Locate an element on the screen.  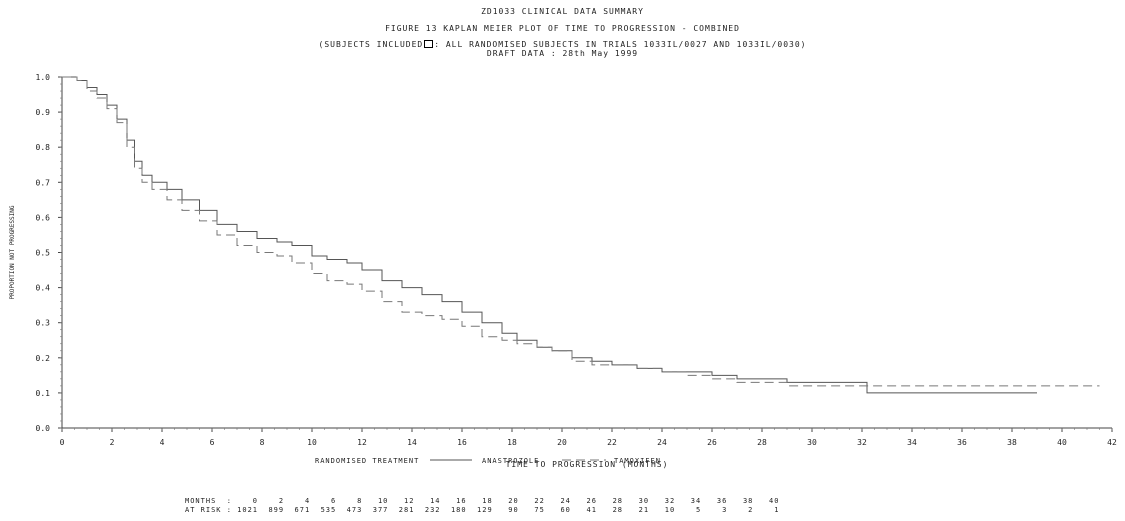
y-tick-label: 0.4 is located at coordinates (43, 288).